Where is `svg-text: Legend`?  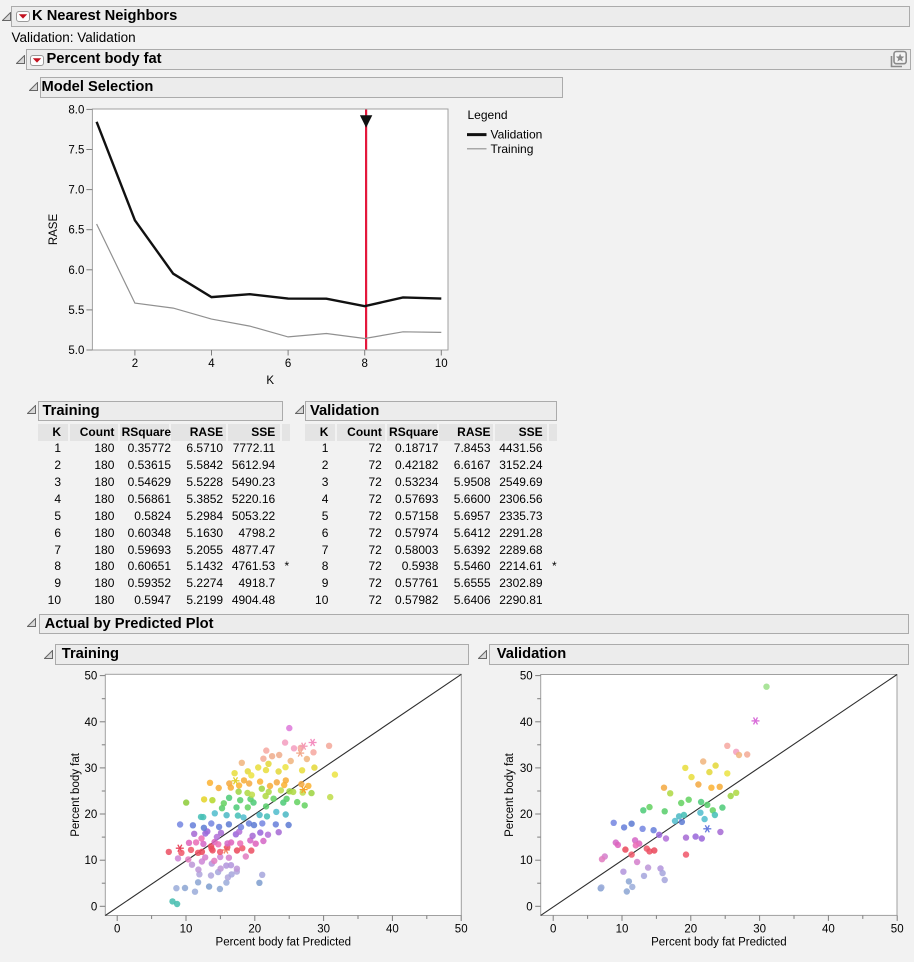
svg-text: Legend is located at coordinates (488, 115).